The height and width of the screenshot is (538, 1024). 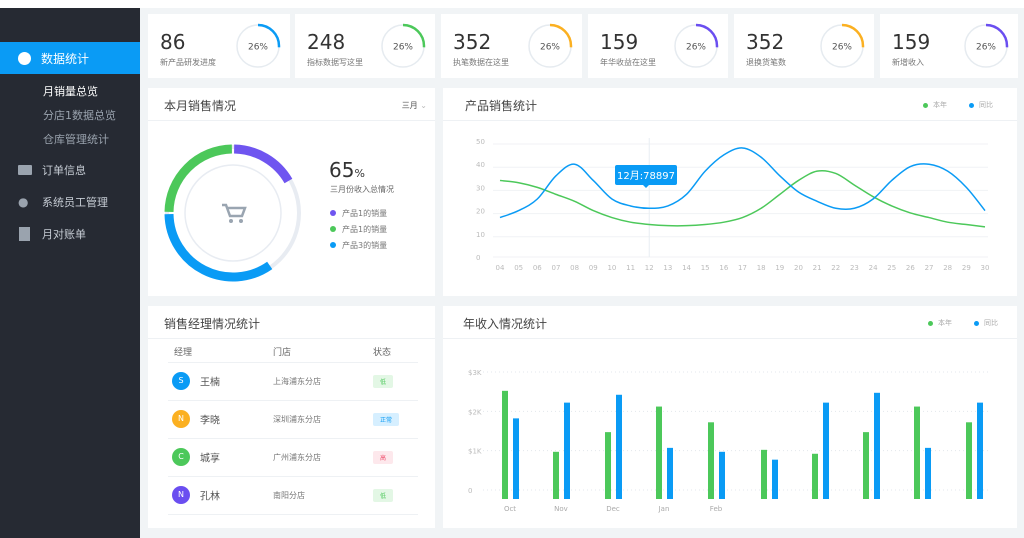 I want to click on nav-label: 数据统计, so click(x=65, y=58).